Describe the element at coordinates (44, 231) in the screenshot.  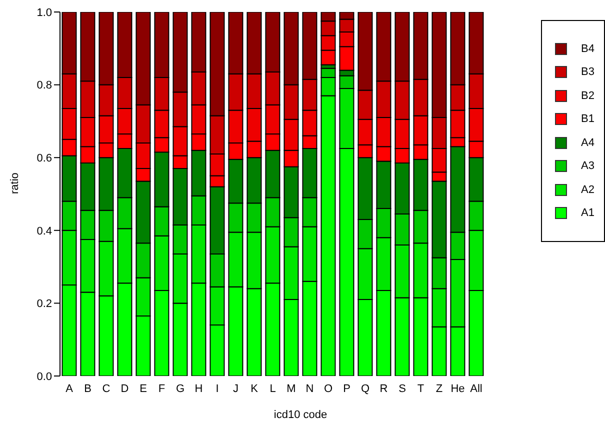
I see `y-tick-label: 0.4` at that location.